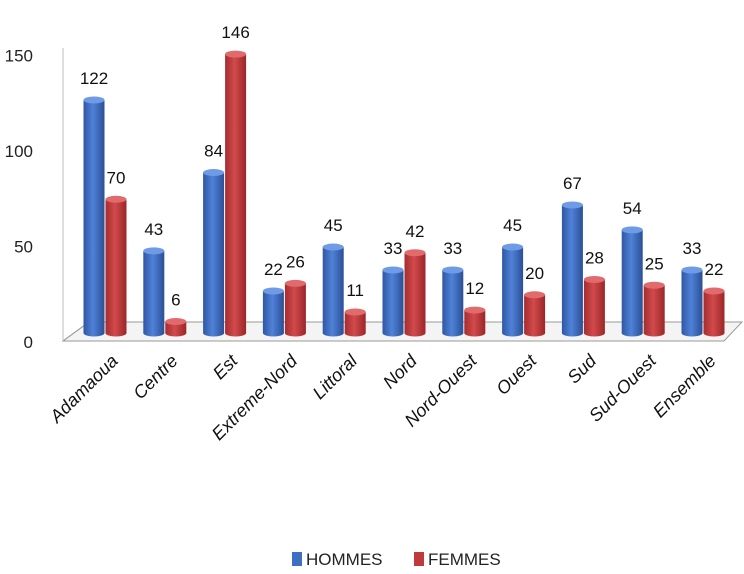 The image size is (744, 574). I want to click on legend-swatch-hommes, so click(297, 559).